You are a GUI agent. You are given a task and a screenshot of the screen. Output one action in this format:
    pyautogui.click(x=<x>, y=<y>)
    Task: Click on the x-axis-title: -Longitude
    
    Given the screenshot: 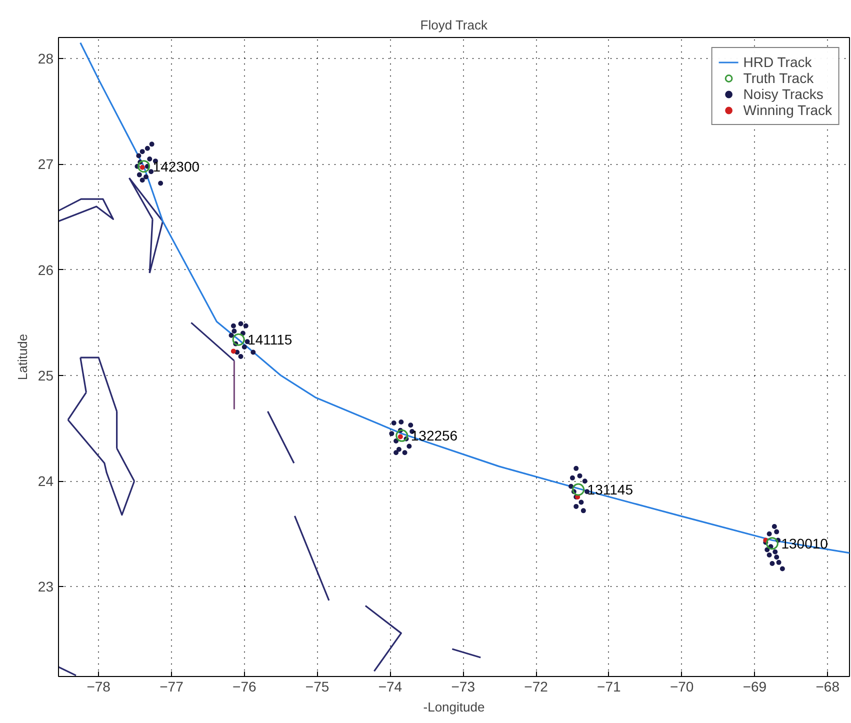 What is the action you would take?
    pyautogui.click(x=454, y=707)
    